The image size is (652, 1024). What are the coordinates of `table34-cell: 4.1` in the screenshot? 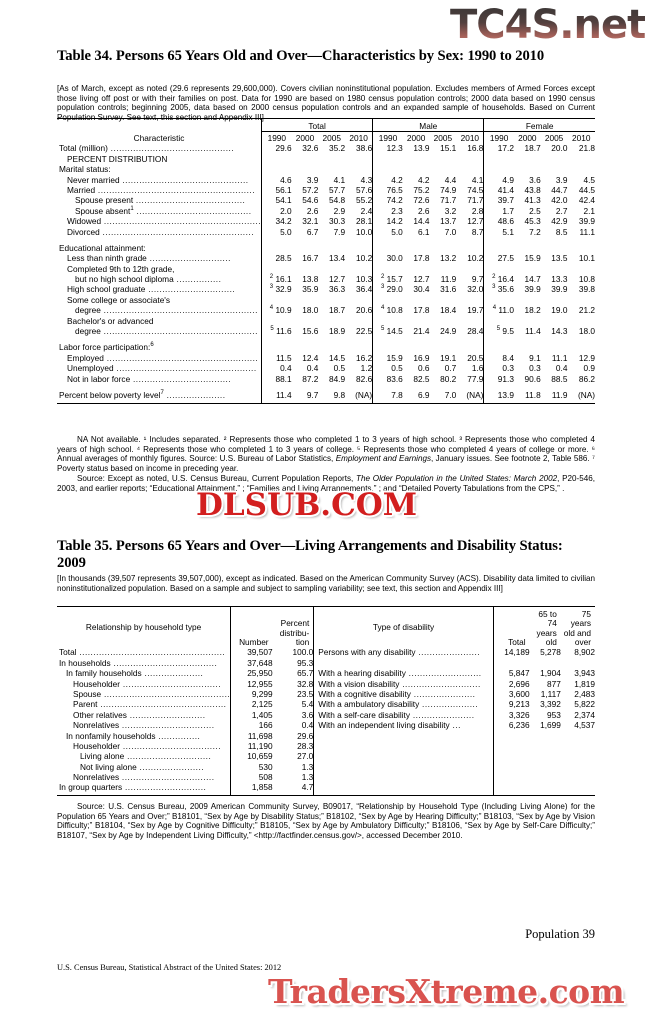 It's located at (339, 179).